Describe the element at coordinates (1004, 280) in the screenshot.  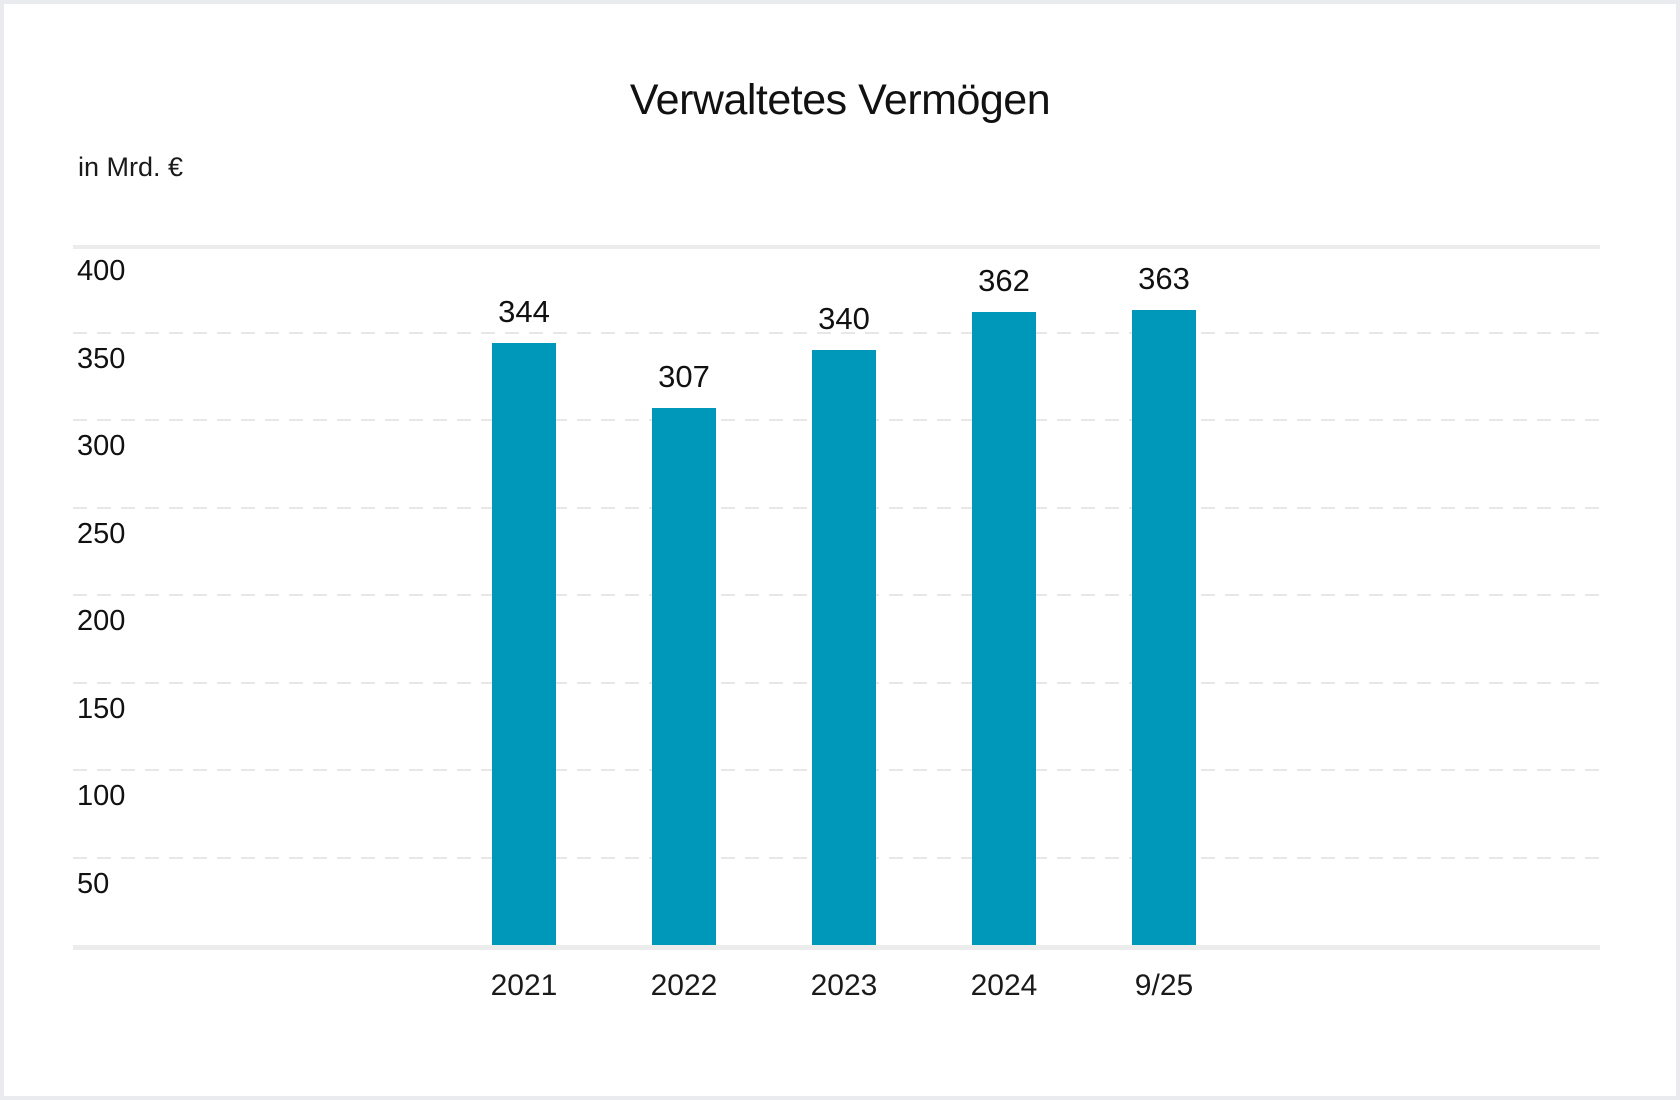
I see `bar-value-label: 362` at that location.